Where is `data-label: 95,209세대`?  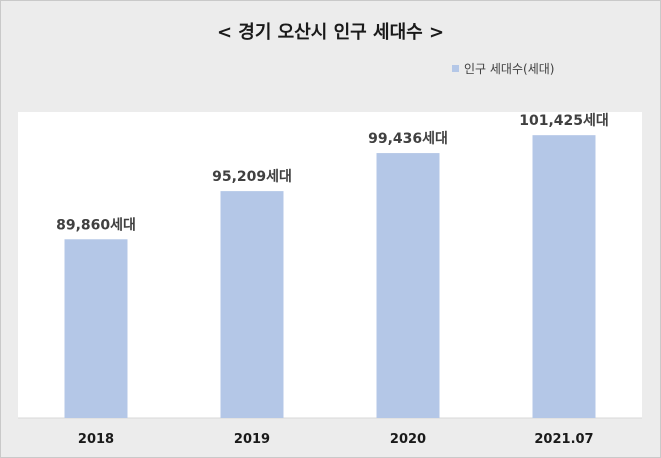
data-label: 95,209세대 is located at coordinates (252, 177).